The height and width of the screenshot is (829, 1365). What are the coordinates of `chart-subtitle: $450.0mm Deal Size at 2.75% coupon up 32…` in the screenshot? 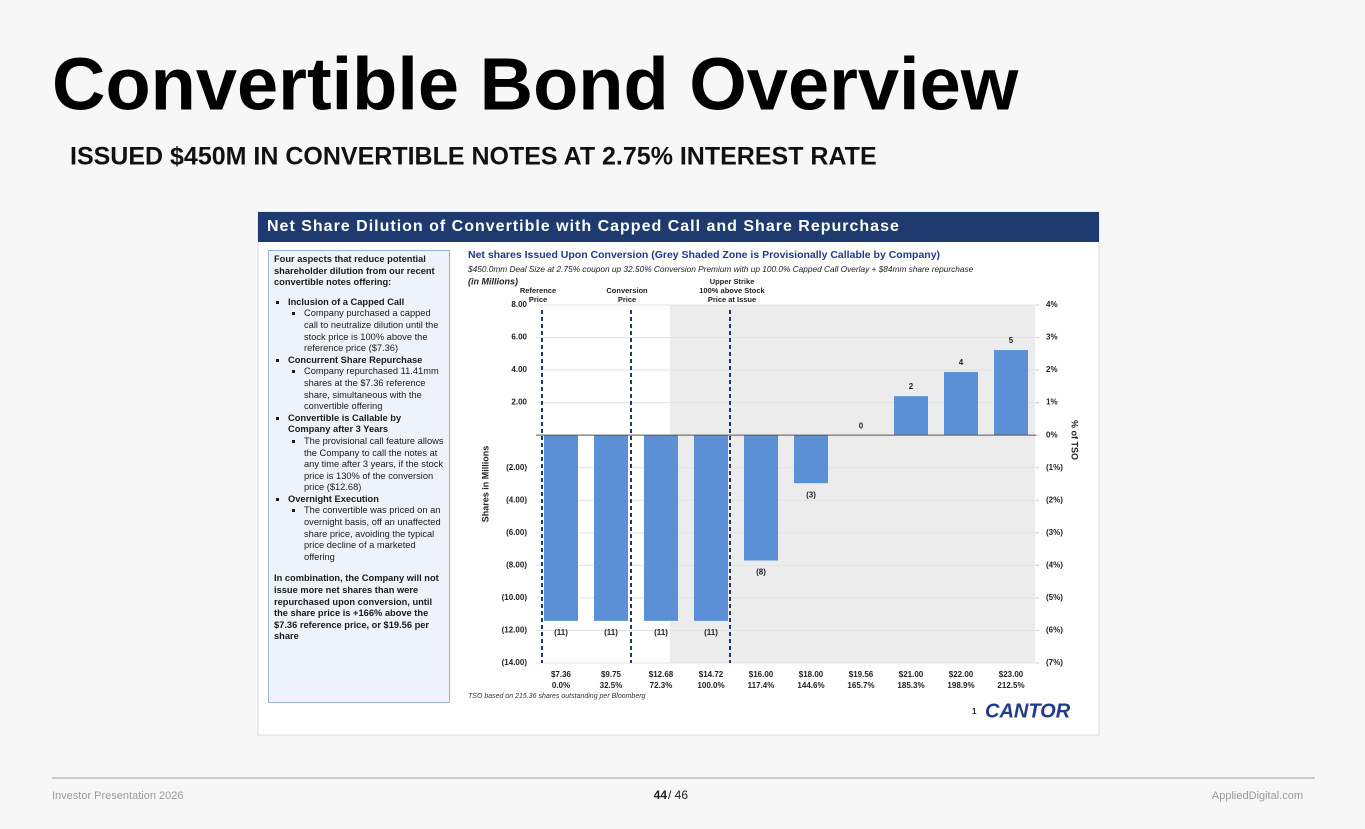 It's located at (720, 269).